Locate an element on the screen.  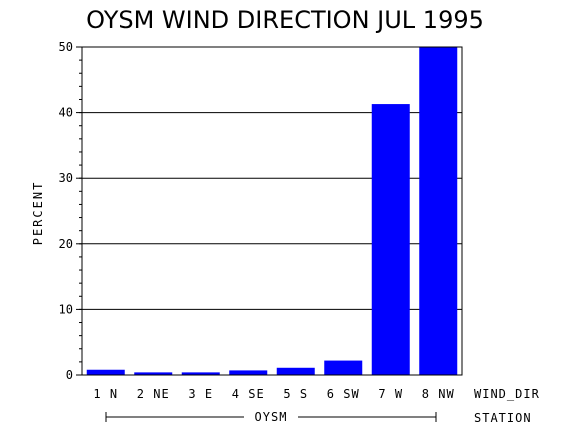
x-tick-label: 7 W is located at coordinates (390, 394).